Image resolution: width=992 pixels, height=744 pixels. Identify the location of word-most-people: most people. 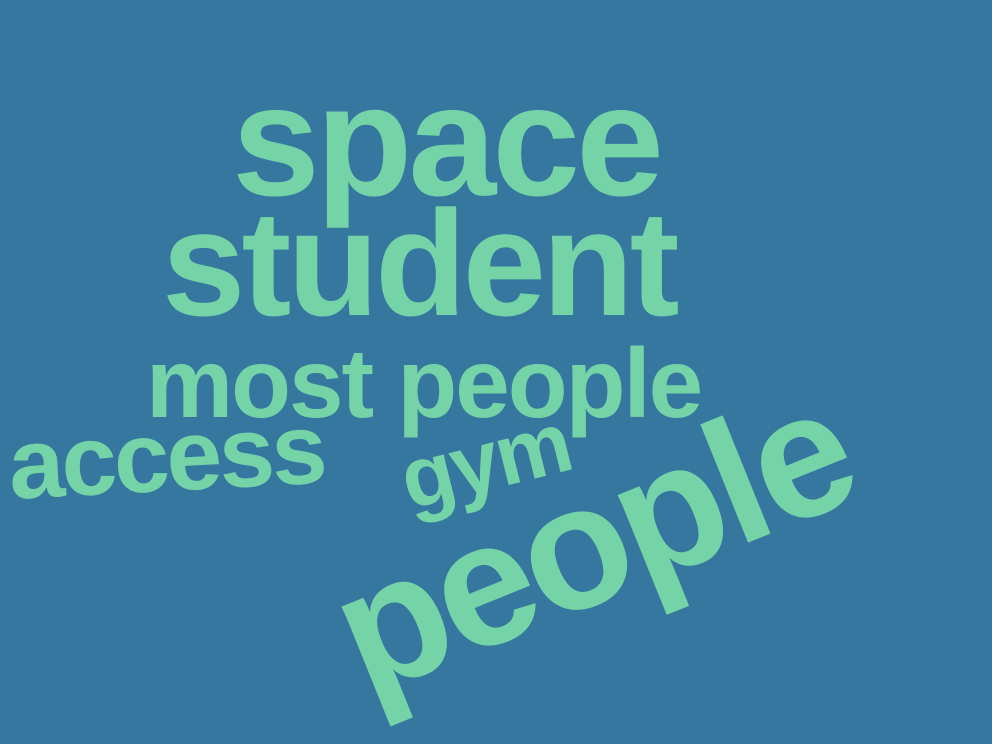
(424, 383).